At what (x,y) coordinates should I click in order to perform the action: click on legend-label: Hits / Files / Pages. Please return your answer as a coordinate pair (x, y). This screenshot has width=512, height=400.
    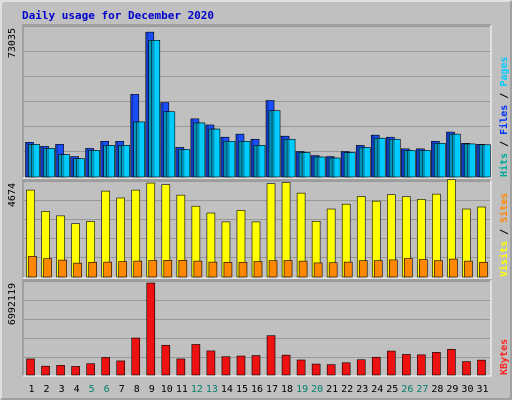
    Looking at the image, I should click on (504, 117).